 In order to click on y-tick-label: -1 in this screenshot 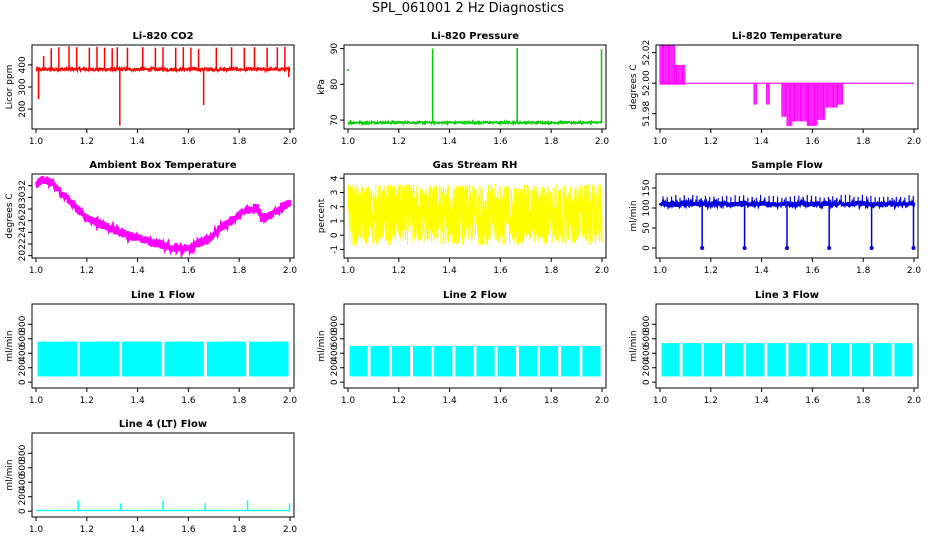, I will do `click(335, 249)`.